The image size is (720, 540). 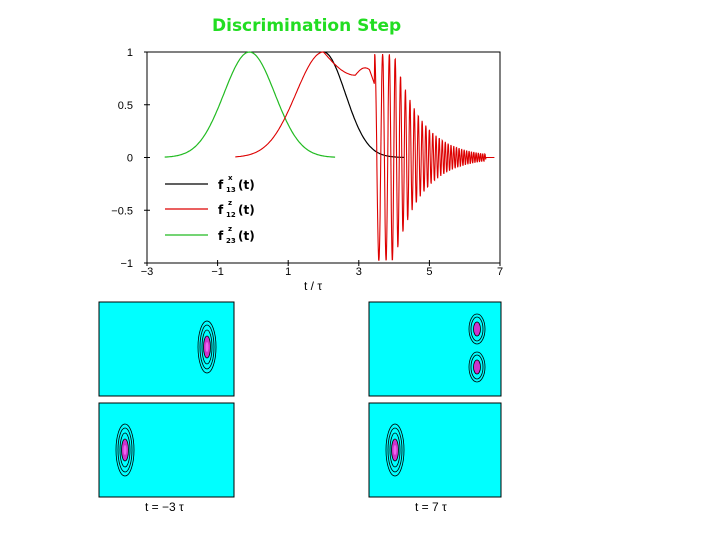 I want to click on y-tick-label: 0, so click(x=130, y=159).